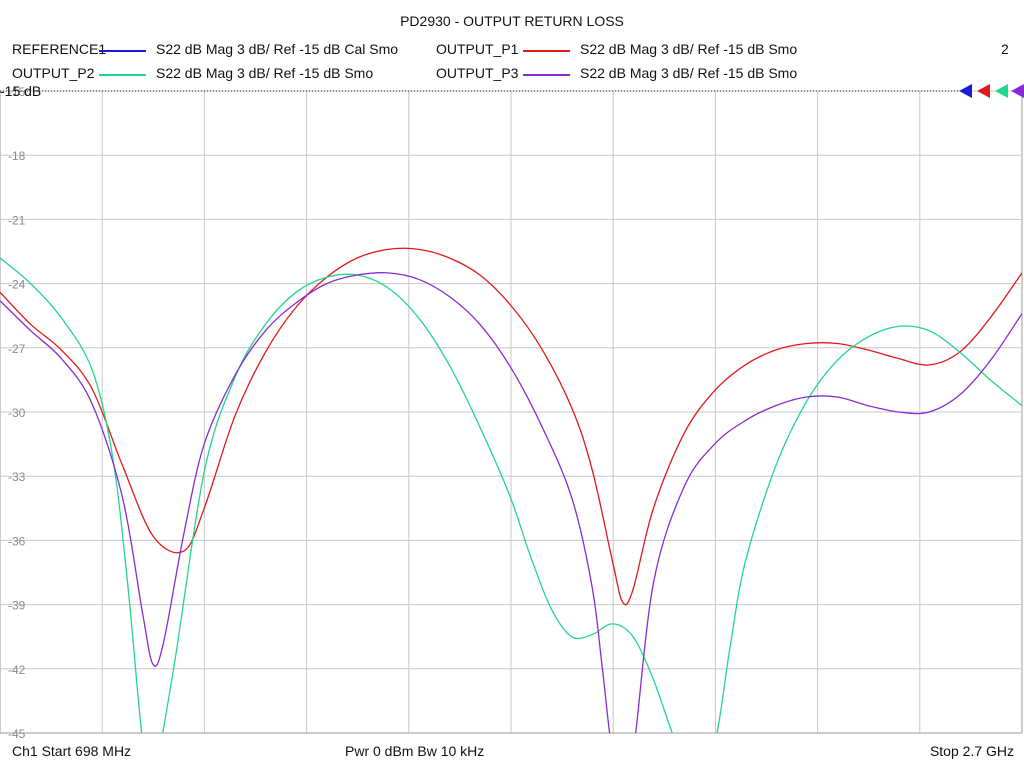 Image resolution: width=1024 pixels, height=768 pixels. Describe the element at coordinates (17, 734) in the screenshot. I see `y-tick-label: -45` at that location.